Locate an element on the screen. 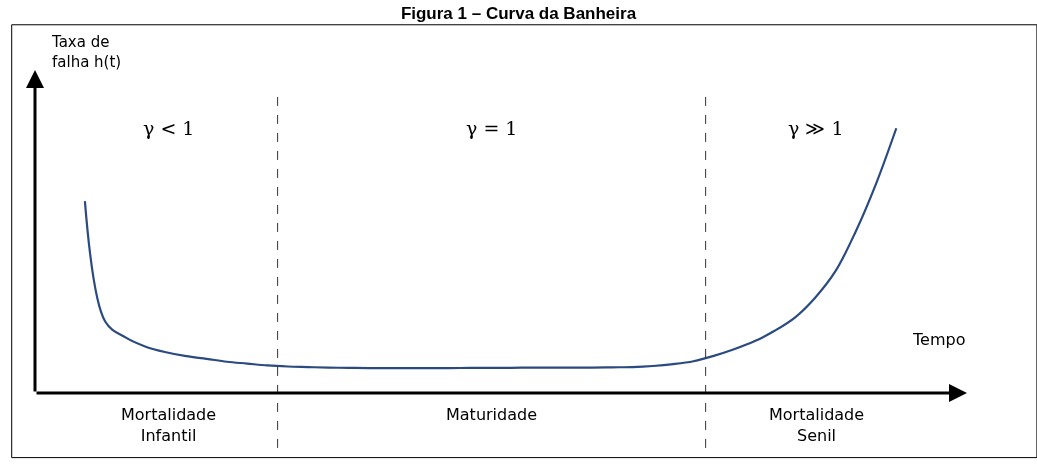  annotation: γ = 1 is located at coordinates (492, 128).